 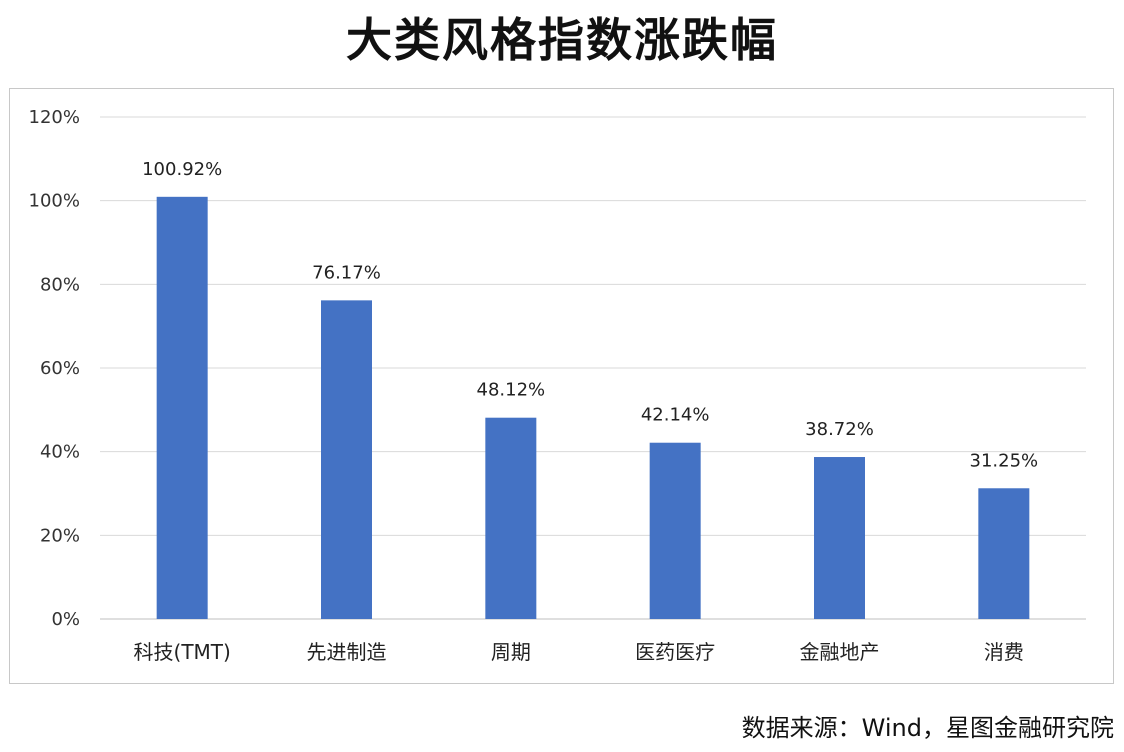 What do you see at coordinates (54, 117) in the screenshot?
I see `y-tick-label: 120%` at bounding box center [54, 117].